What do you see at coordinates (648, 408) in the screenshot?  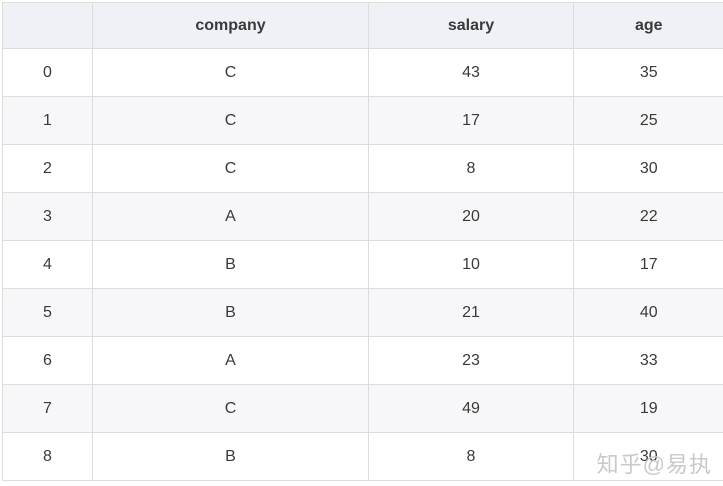 I see `age-cell: 19` at bounding box center [648, 408].